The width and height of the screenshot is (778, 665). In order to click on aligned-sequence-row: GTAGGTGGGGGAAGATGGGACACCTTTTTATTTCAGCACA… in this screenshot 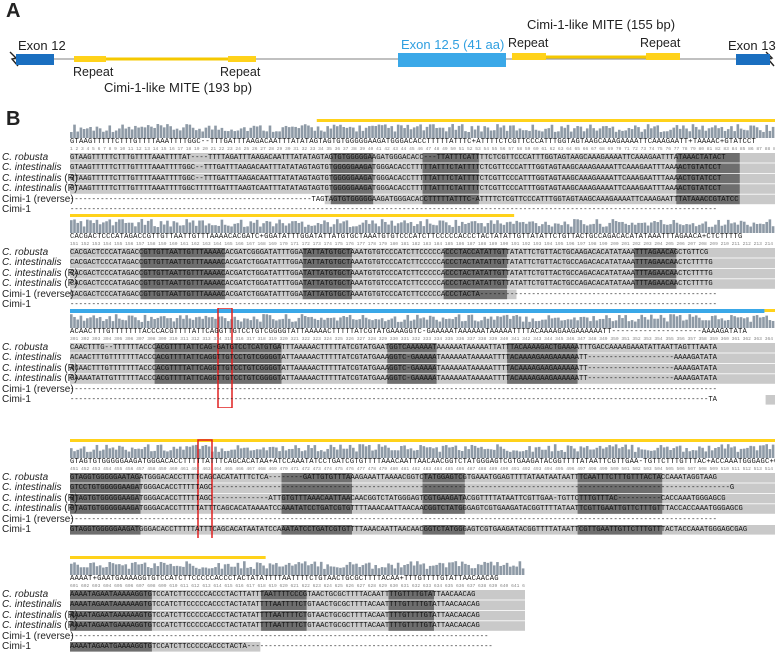, I will do `click(409, 530)`.